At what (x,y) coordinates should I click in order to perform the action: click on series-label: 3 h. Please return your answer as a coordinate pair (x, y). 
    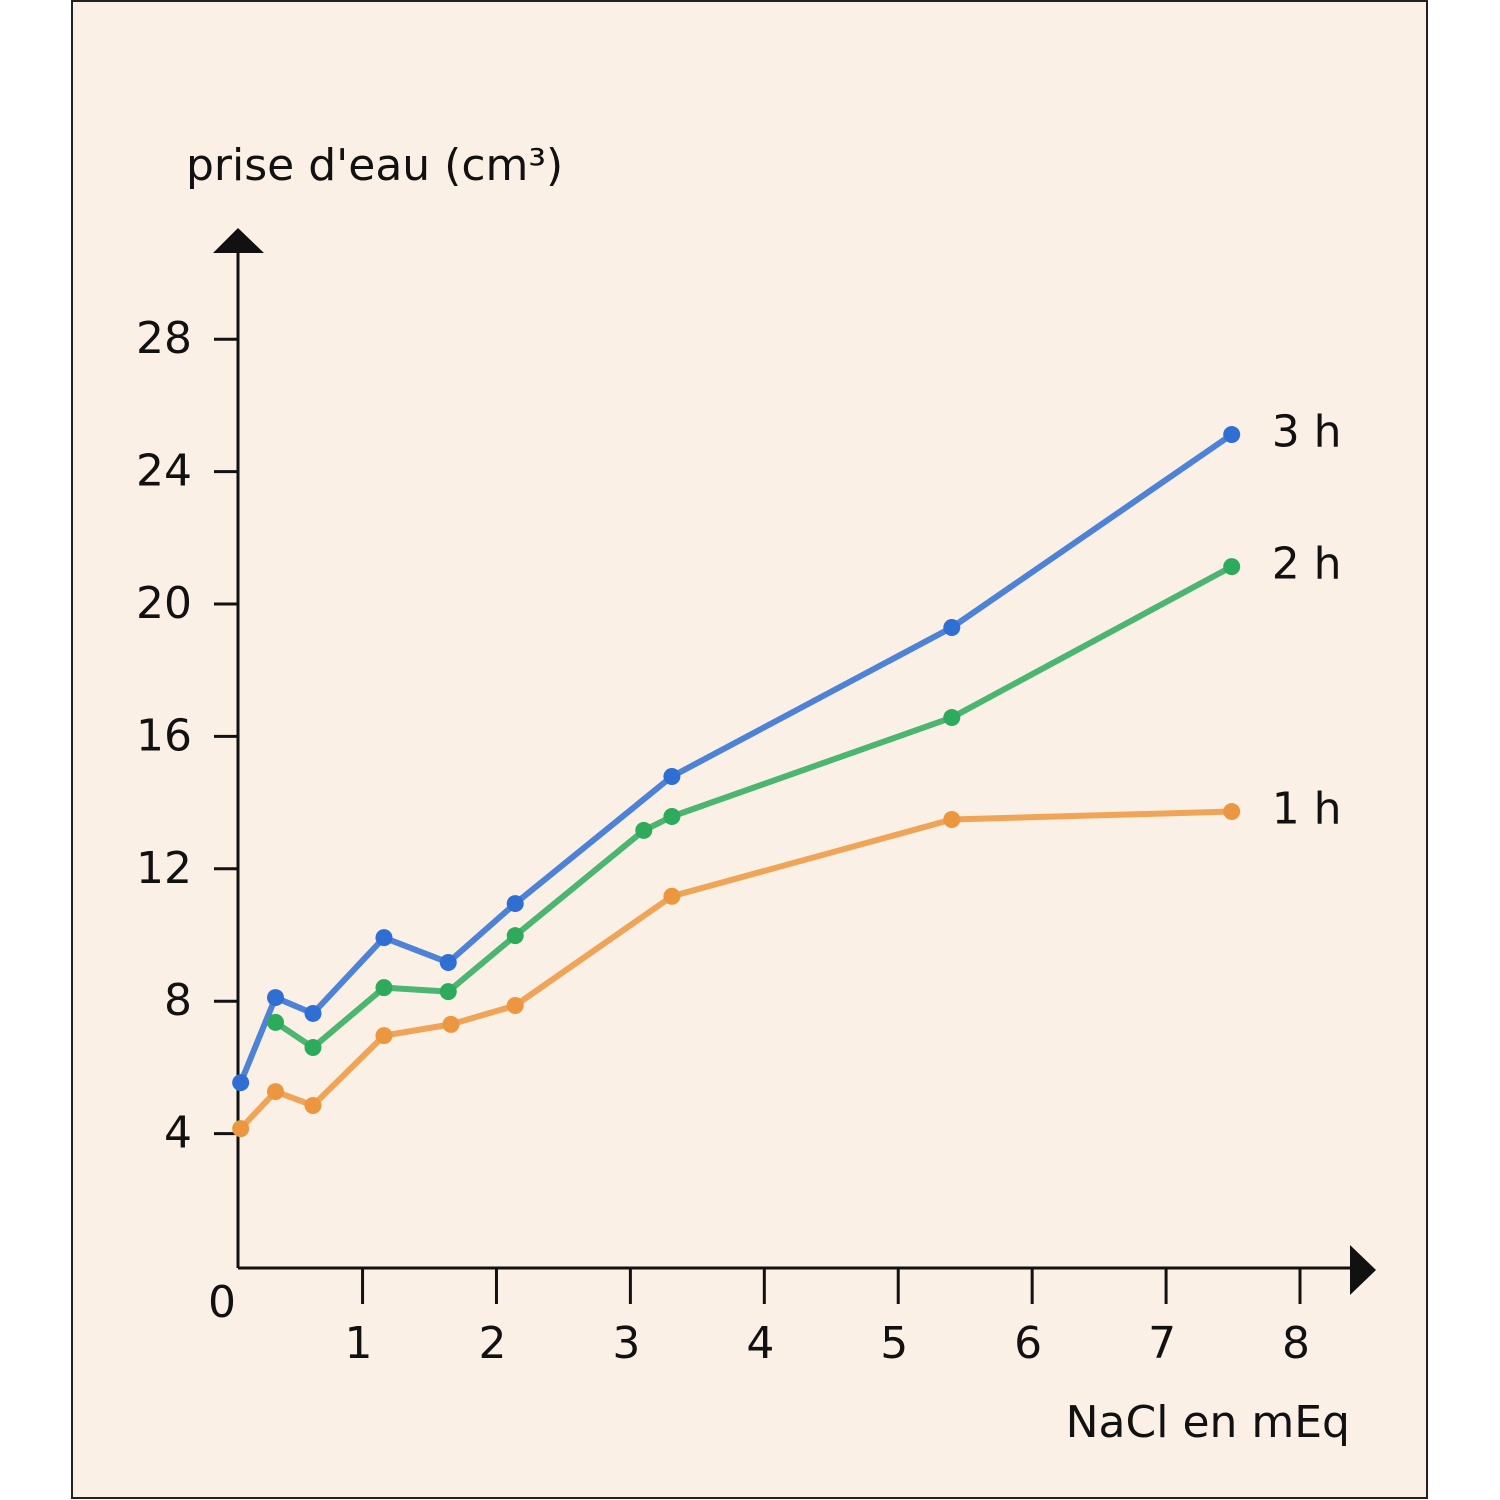
    Looking at the image, I should click on (1307, 432).